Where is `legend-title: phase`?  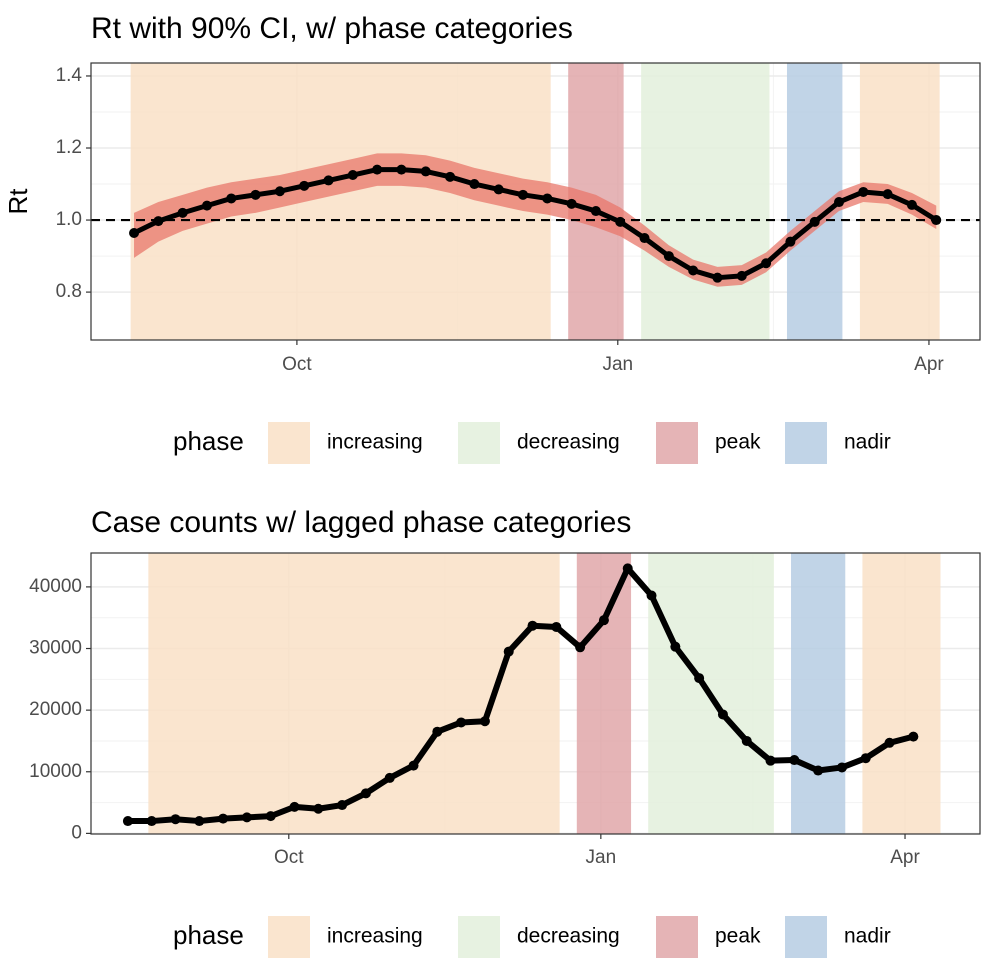
legend-title: phase is located at coordinates (208, 935).